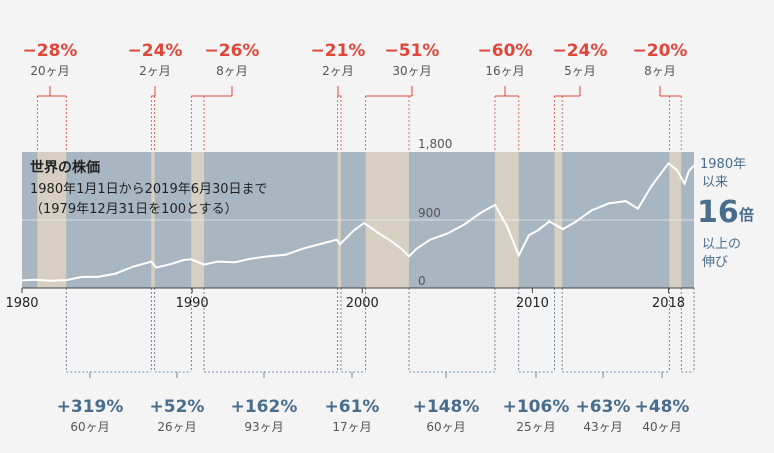  I want to click on decline-duration-1: 2ヶ月, so click(155, 71).